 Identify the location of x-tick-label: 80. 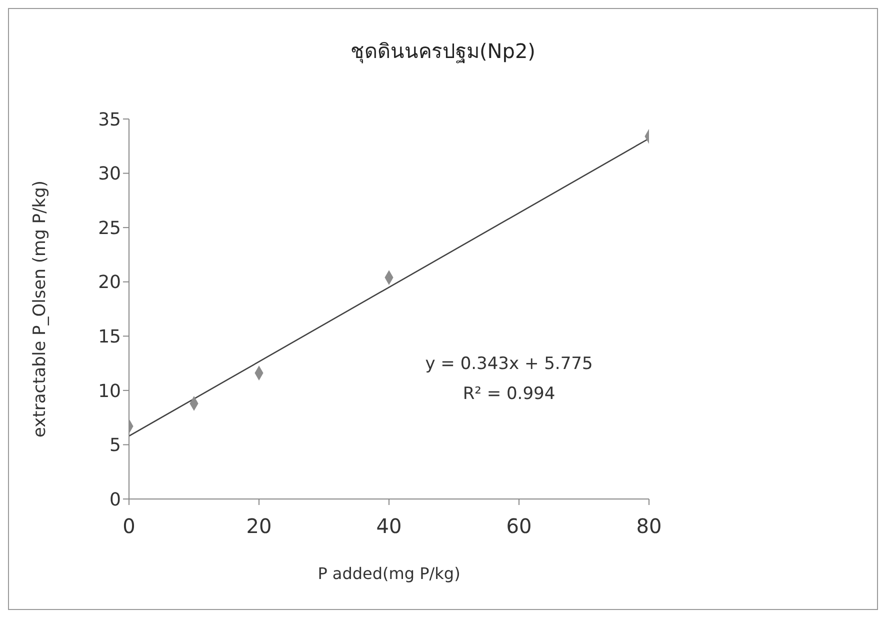
(649, 526).